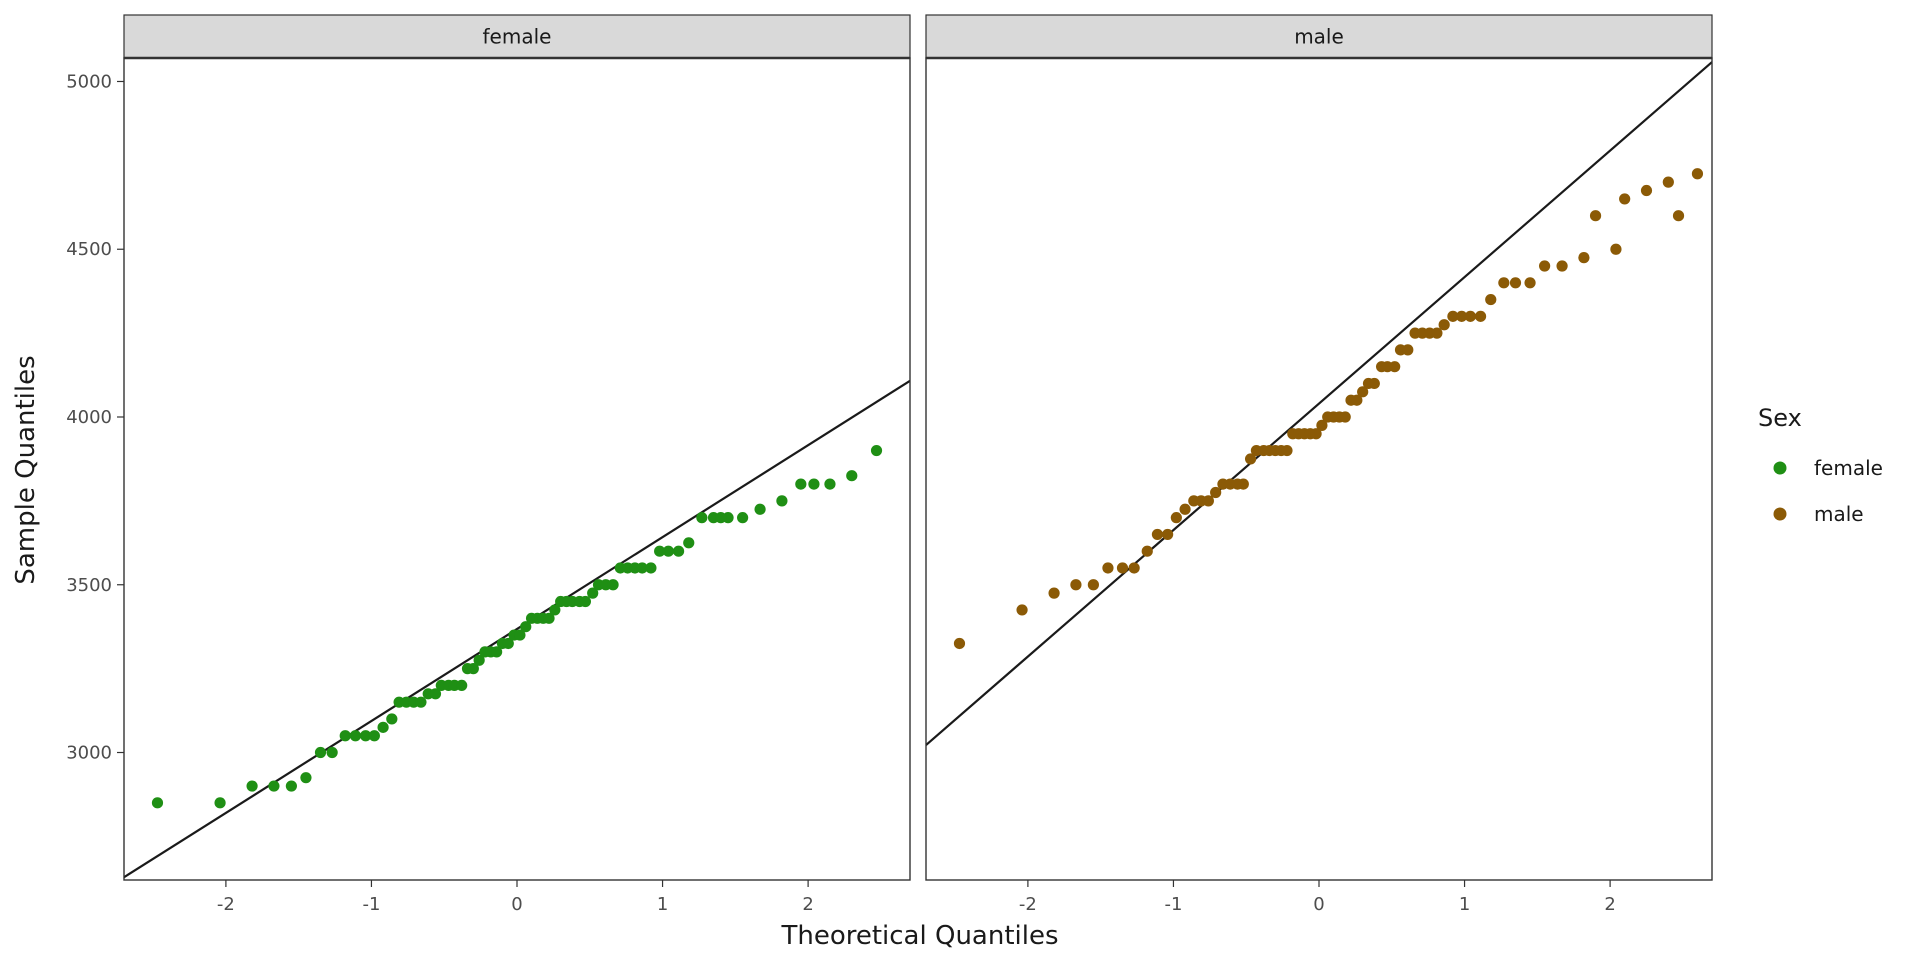  What do you see at coordinates (89, 249) in the screenshot?
I see `y-tick-label: 4500` at bounding box center [89, 249].